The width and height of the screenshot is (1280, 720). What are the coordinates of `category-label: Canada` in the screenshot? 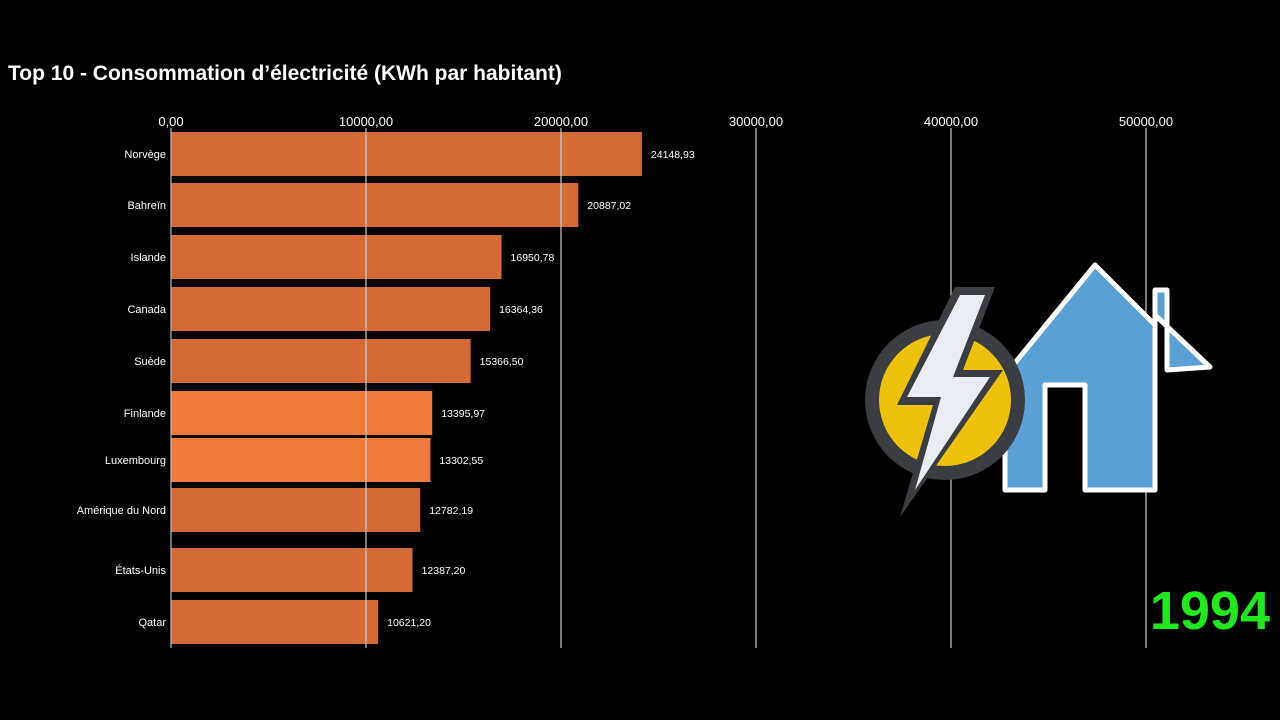 It's located at (146, 310).